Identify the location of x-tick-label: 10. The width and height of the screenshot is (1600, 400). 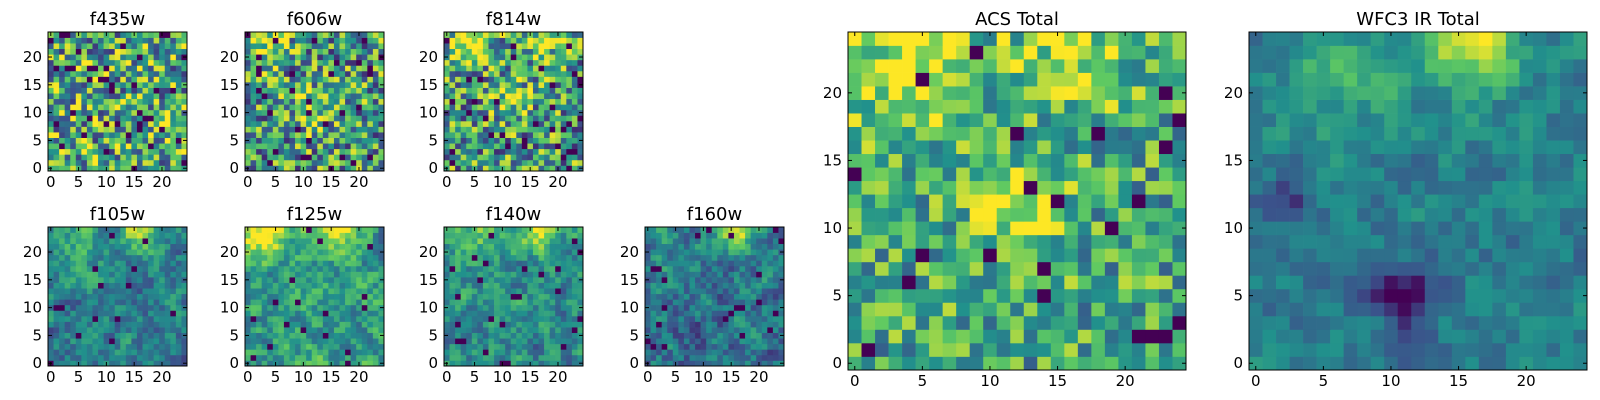
(502, 182).